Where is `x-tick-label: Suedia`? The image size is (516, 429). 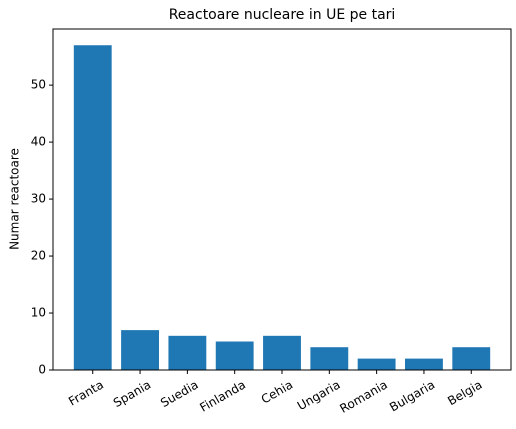
x-tick-label: Suedia is located at coordinates (179, 394).